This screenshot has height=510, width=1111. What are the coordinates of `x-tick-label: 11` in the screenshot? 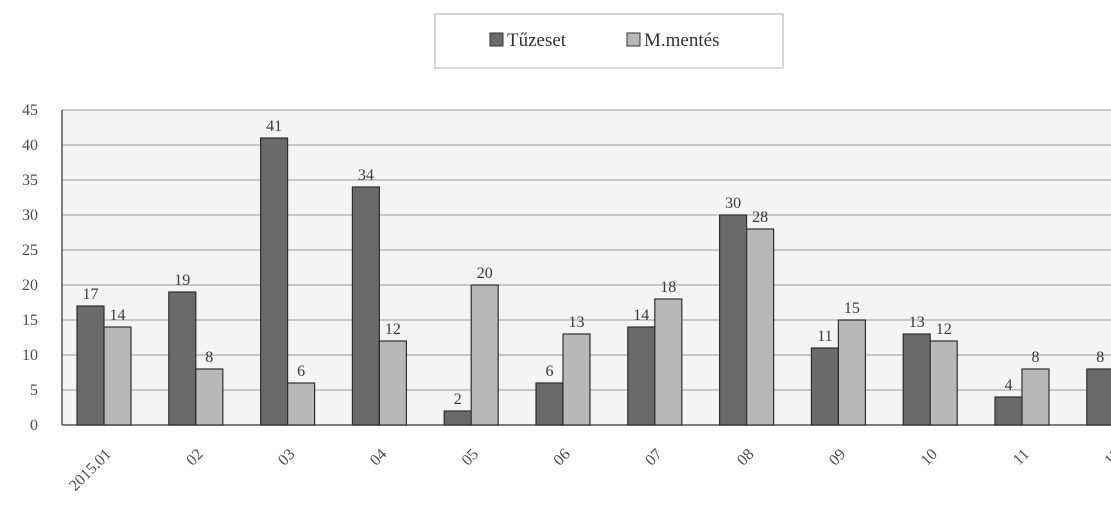 It's located at (1021, 457).